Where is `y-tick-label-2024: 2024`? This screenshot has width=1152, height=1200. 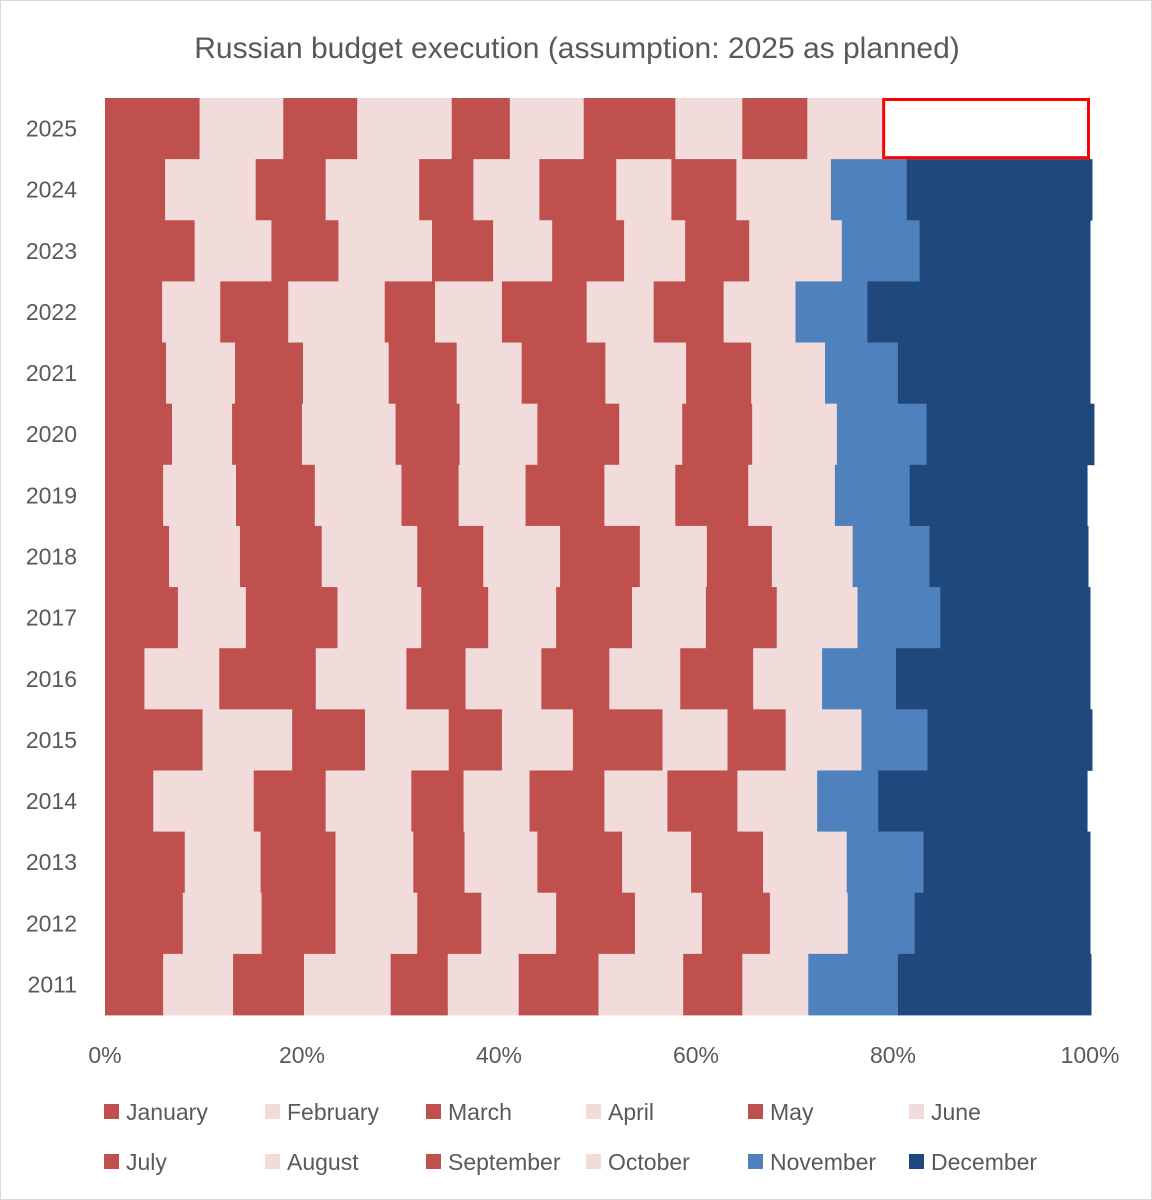
y-tick-label-2024: 2024 is located at coordinates (51, 190).